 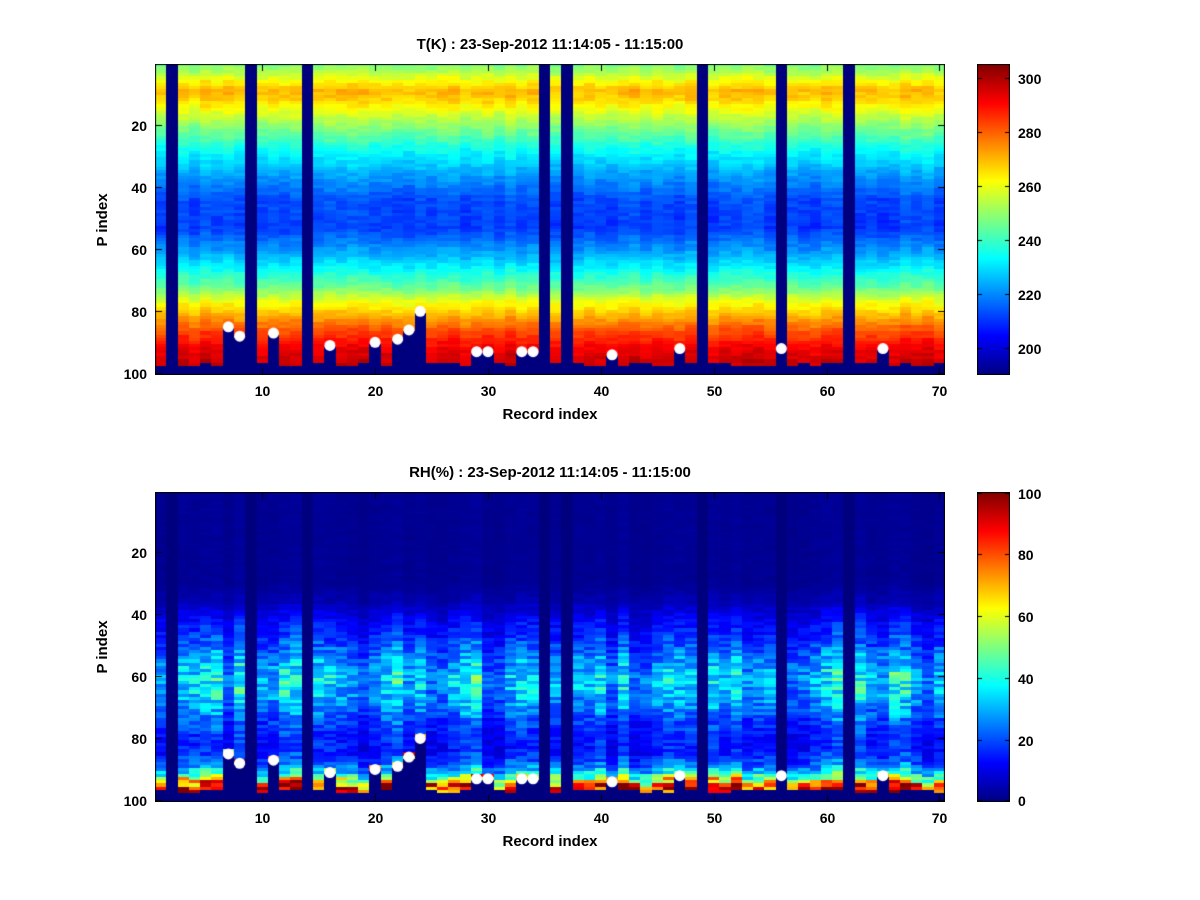 What do you see at coordinates (1030, 294) in the screenshot?
I see `colorbar-tick-label: 220` at bounding box center [1030, 294].